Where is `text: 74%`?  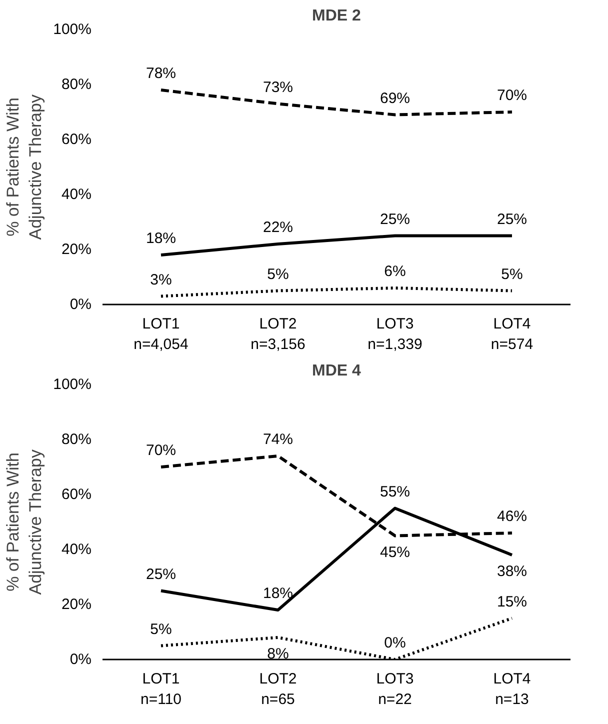 text: 74% is located at coordinates (278, 439).